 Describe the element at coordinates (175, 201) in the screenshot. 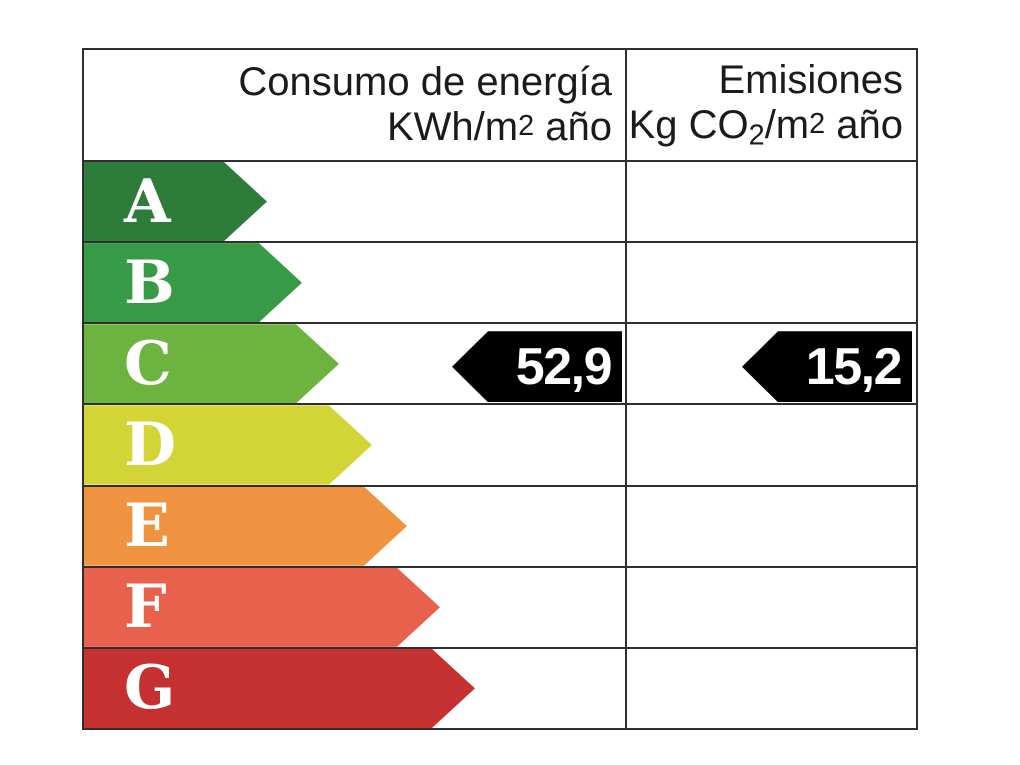

I see `rating-bar-a: A` at that location.